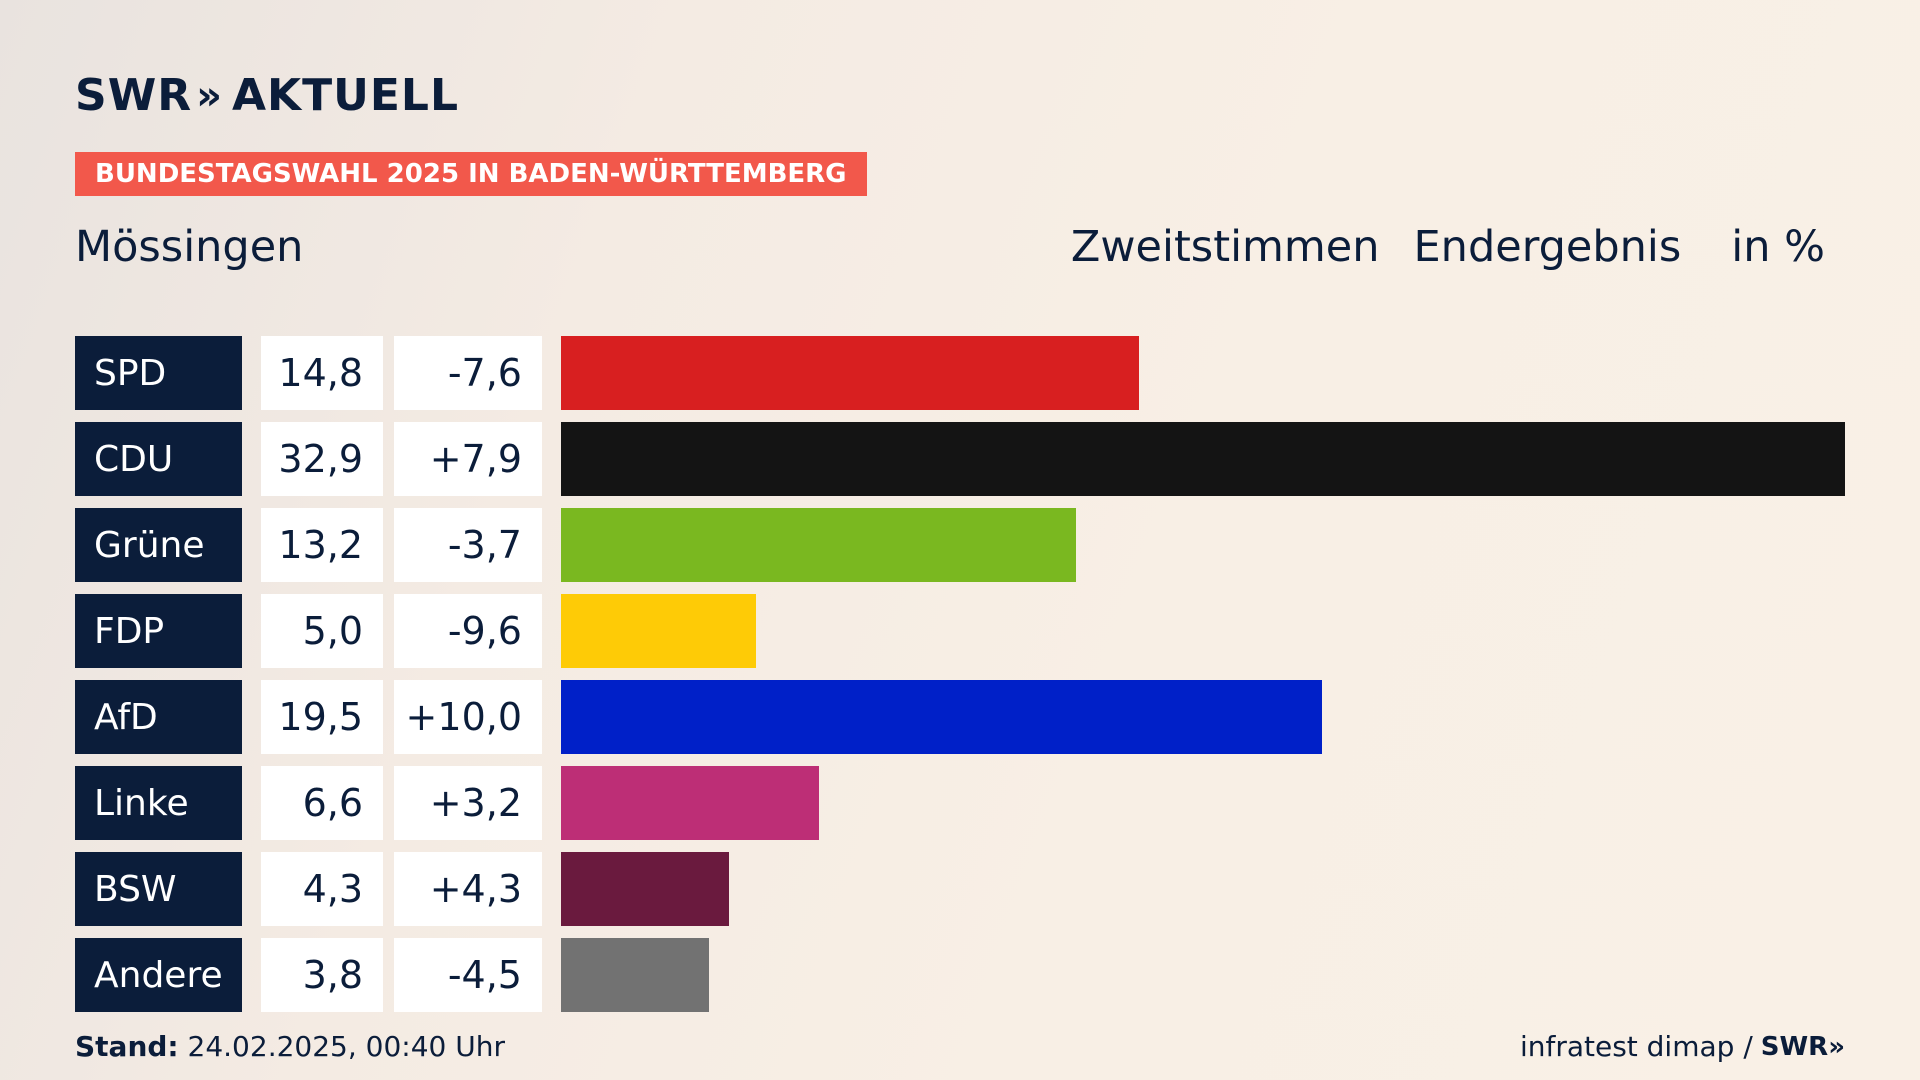  I want to click on party-label: Grüne, so click(158, 545).